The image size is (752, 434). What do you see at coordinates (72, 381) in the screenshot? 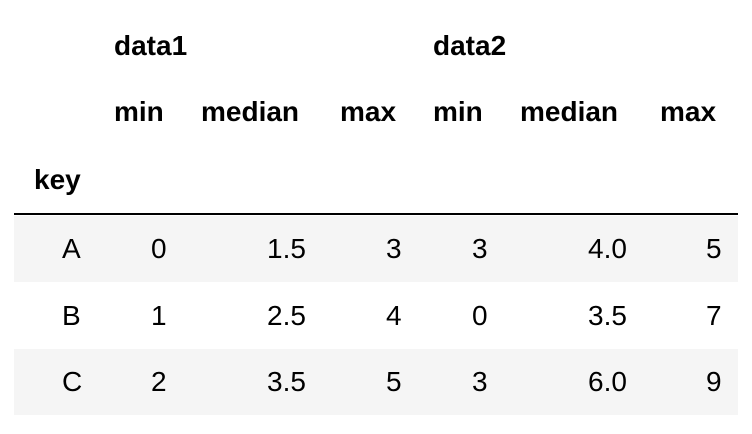
I see `row-index-label: C` at bounding box center [72, 381].